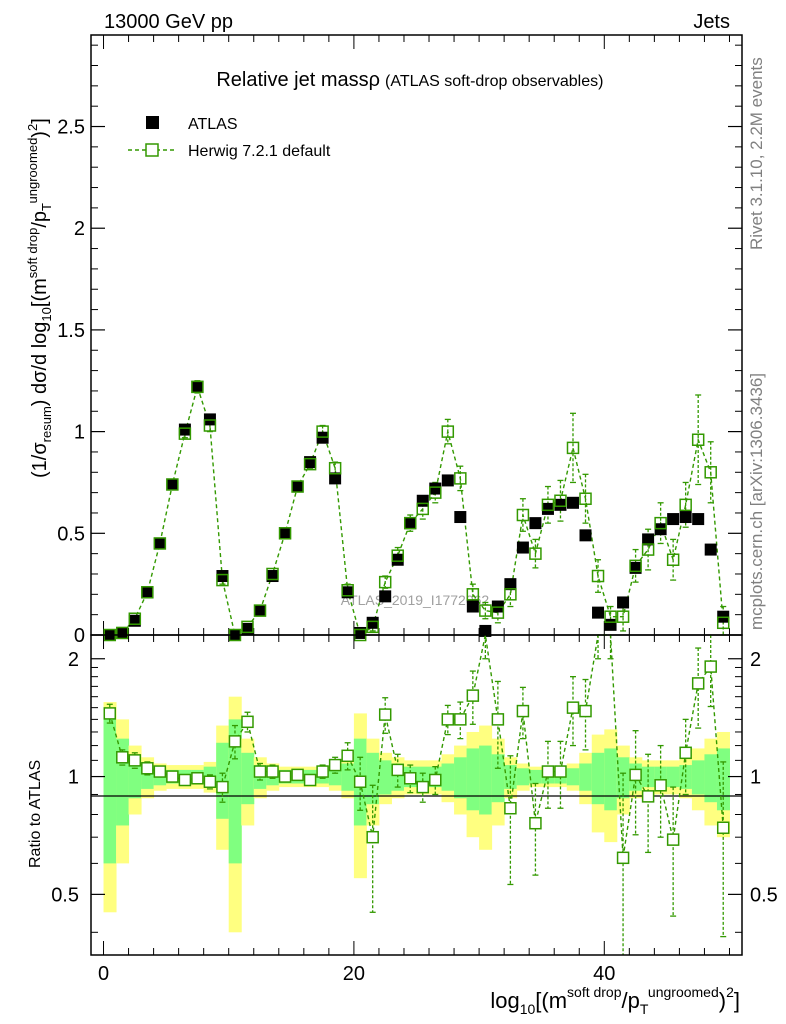  What do you see at coordinates (494, 81) in the screenshot?
I see `chart-subtitle: (ATLAS soft-drop observables)` at bounding box center [494, 81].